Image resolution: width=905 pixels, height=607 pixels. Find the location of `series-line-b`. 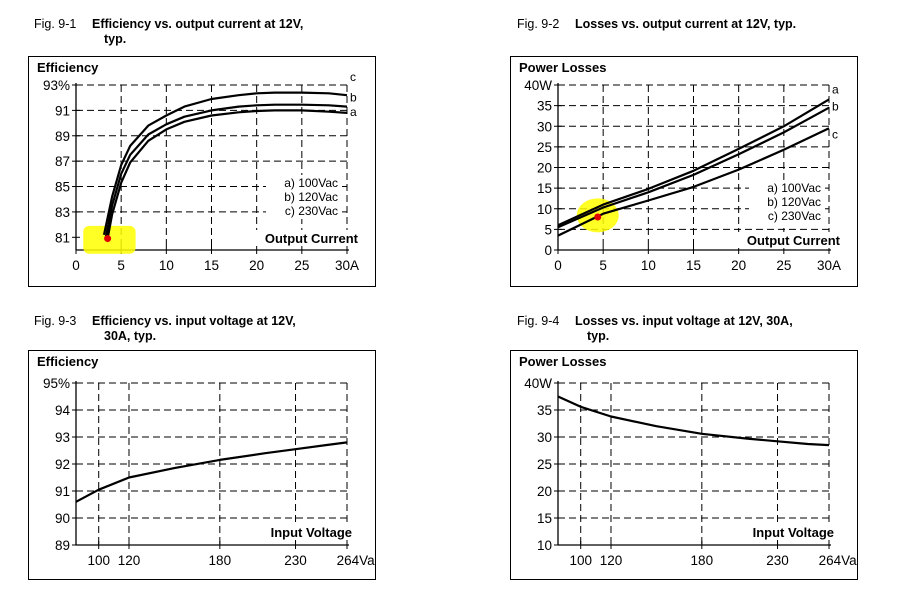

series-line-b is located at coordinates (226, 170).